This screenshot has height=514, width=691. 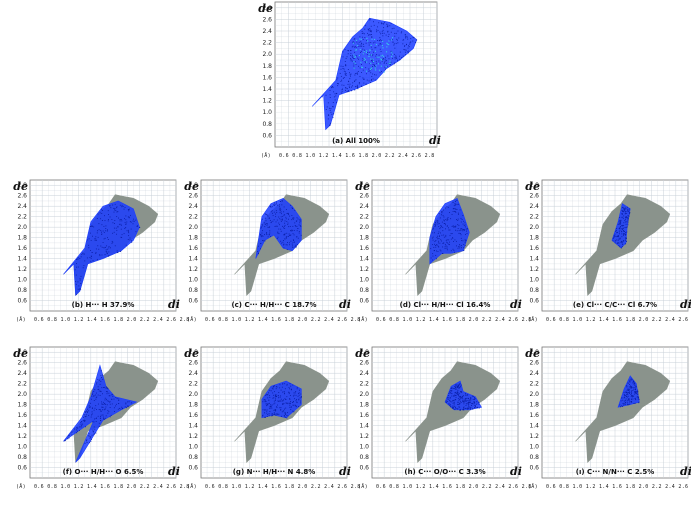 I want to click on x-axis-label: di, so click(x=345, y=471).